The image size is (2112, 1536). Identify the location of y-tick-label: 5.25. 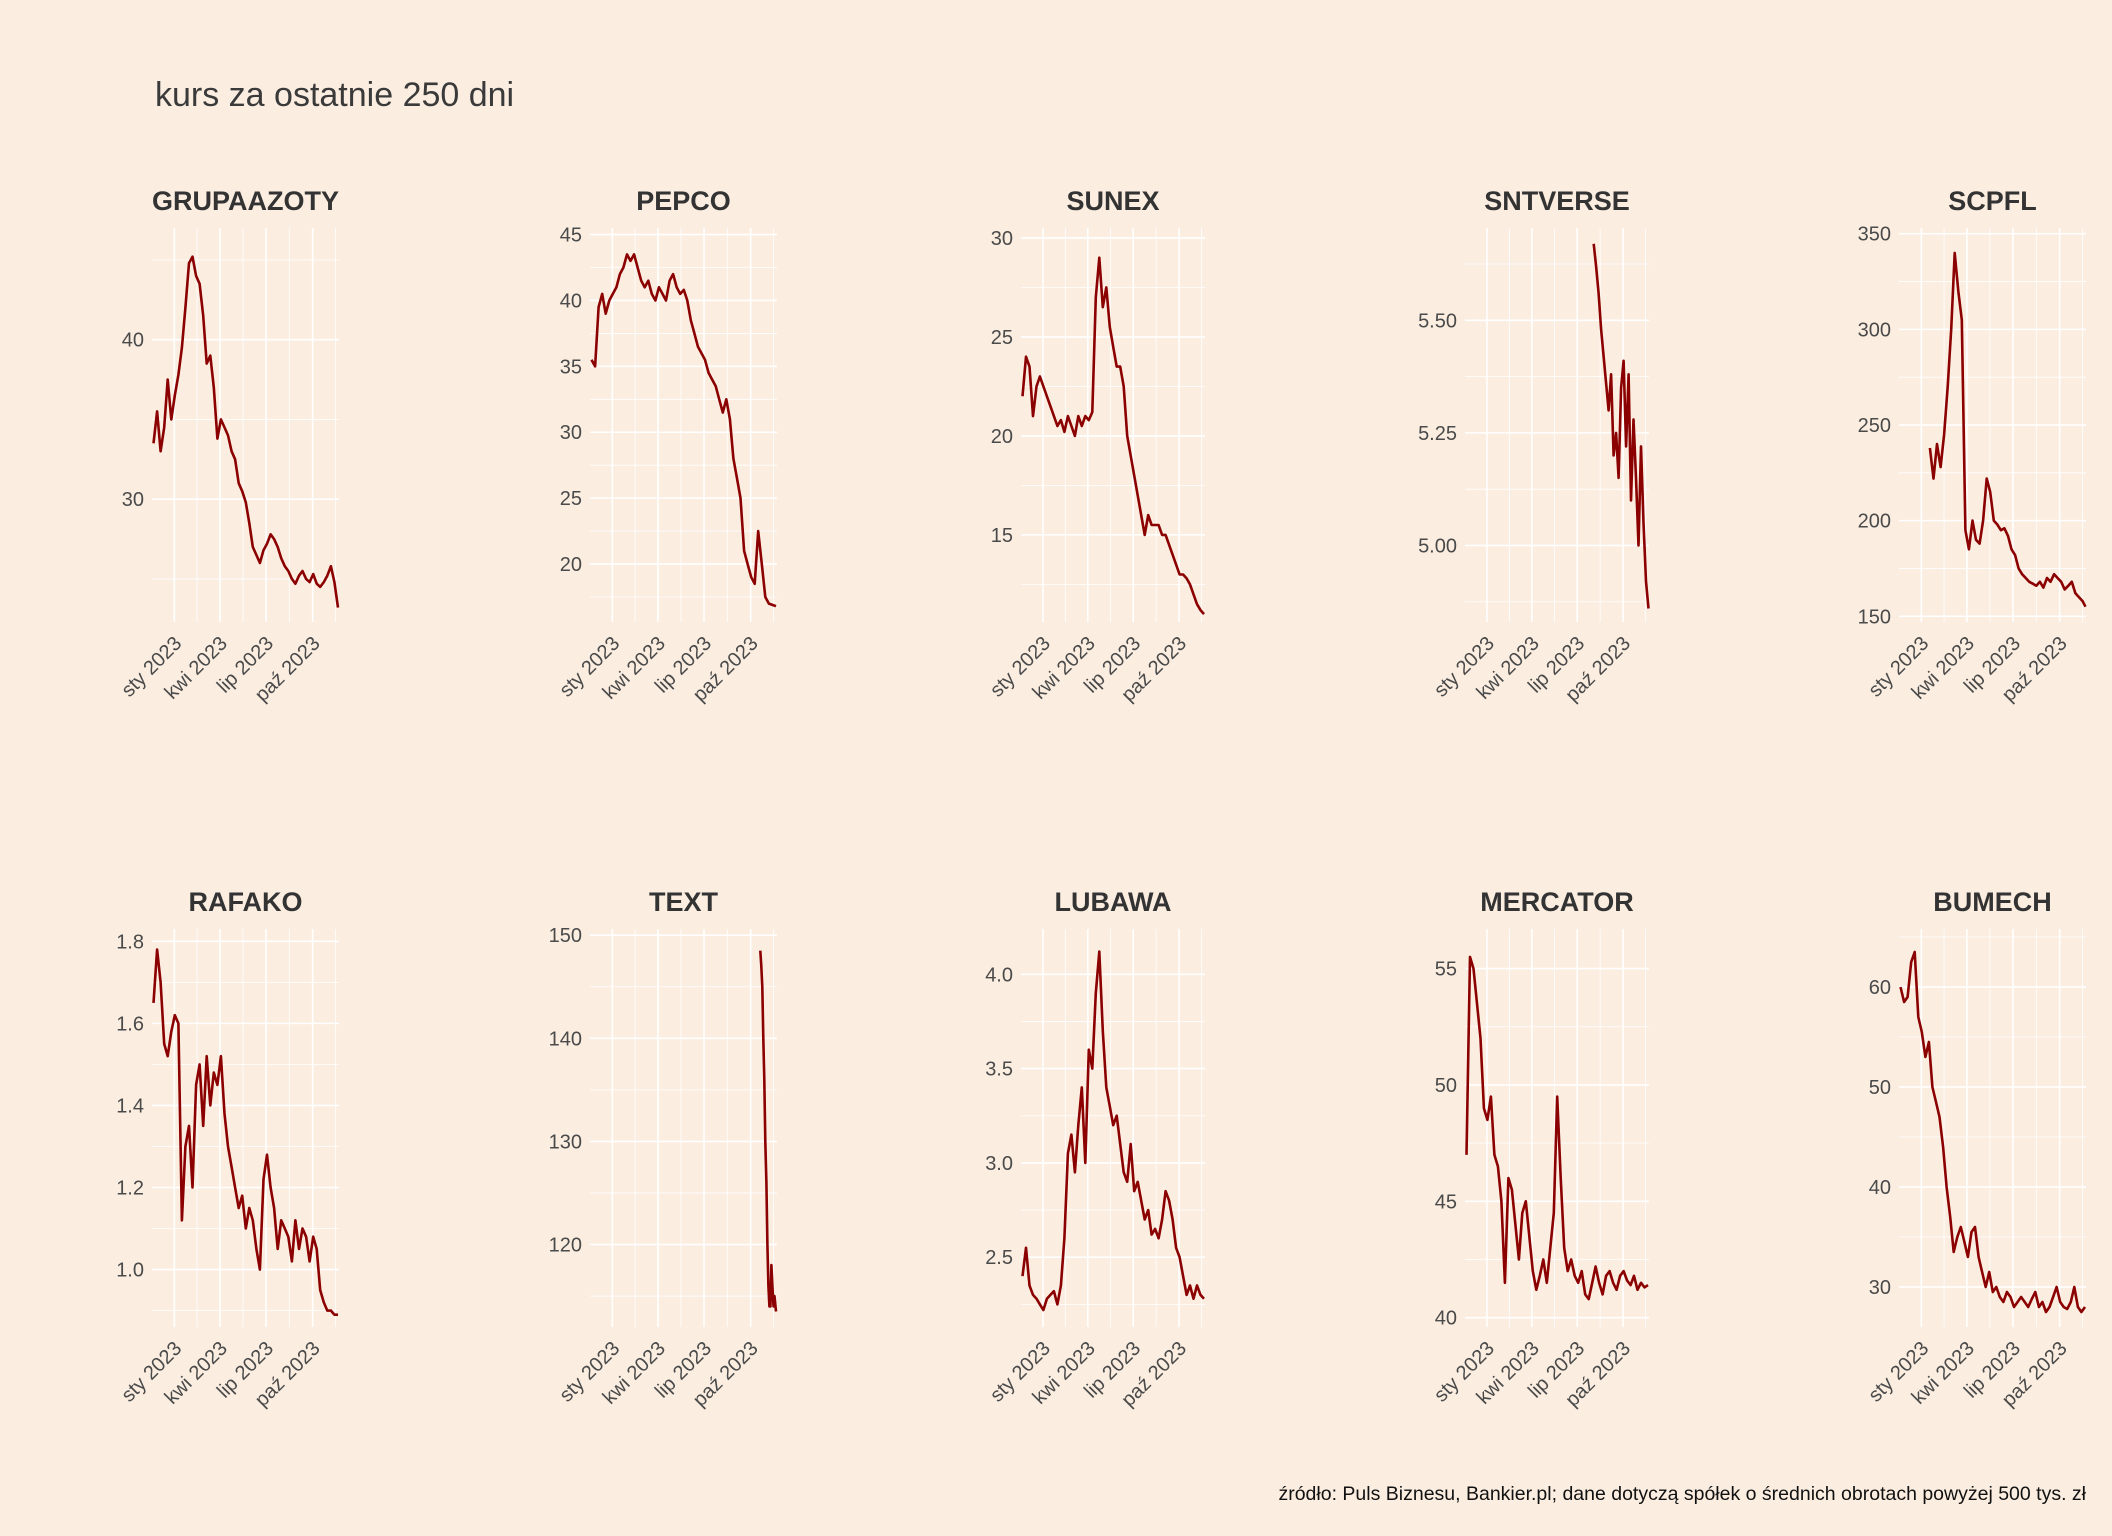
(1437, 434).